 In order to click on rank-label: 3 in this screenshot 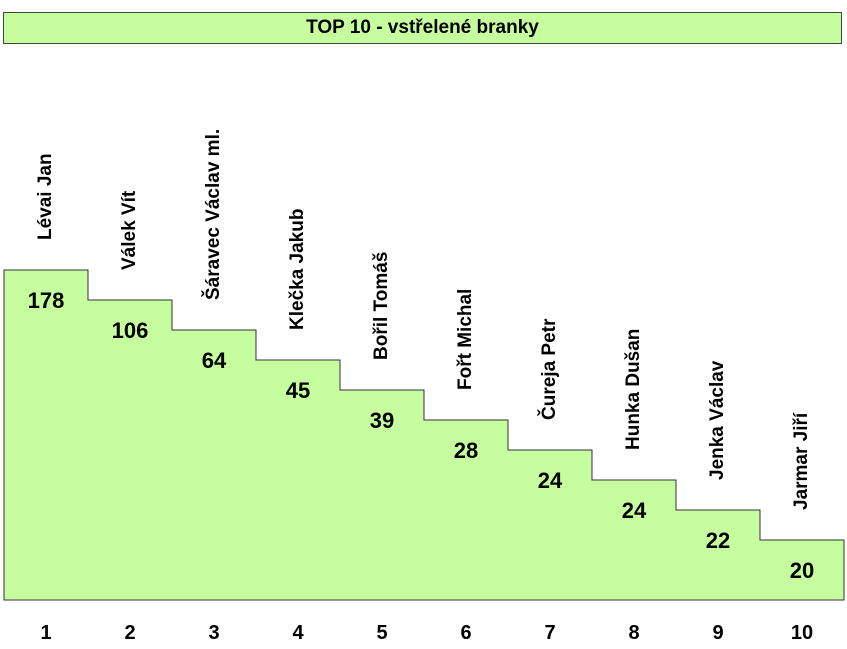, I will do `click(213, 633)`.